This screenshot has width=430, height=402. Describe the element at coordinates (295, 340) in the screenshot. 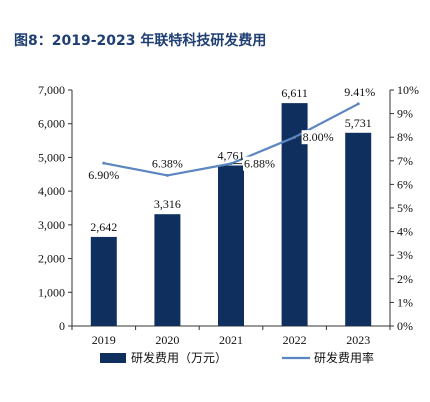

I see `x-tick-label: 2022` at that location.